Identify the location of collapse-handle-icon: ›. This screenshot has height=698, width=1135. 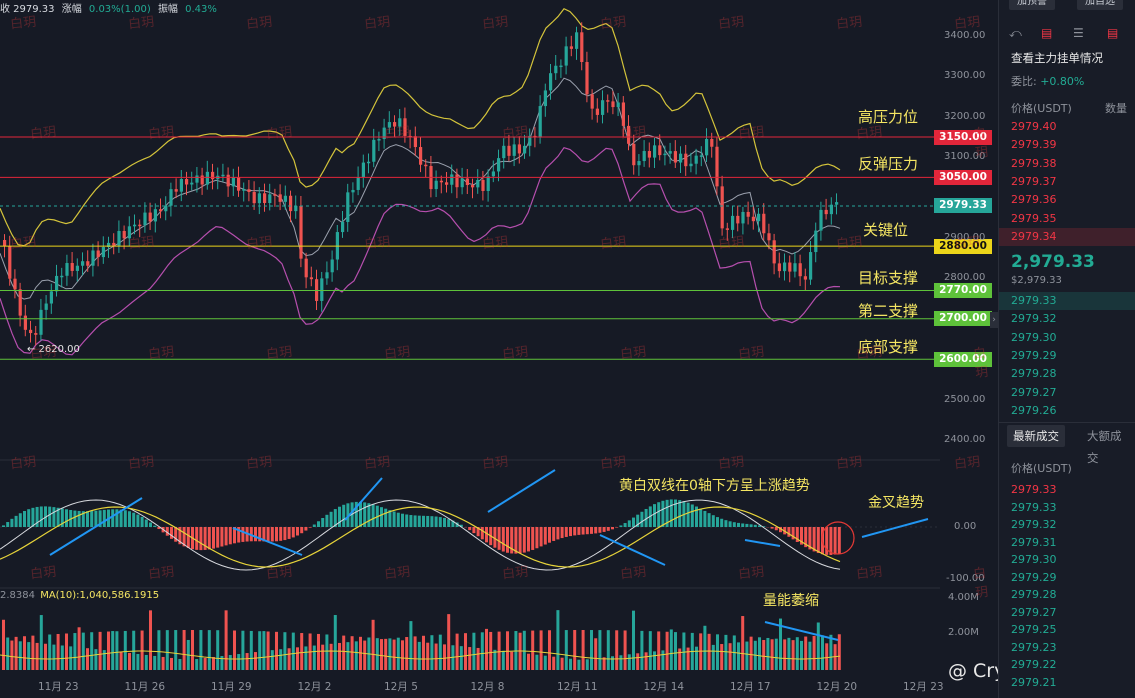
(994, 320).